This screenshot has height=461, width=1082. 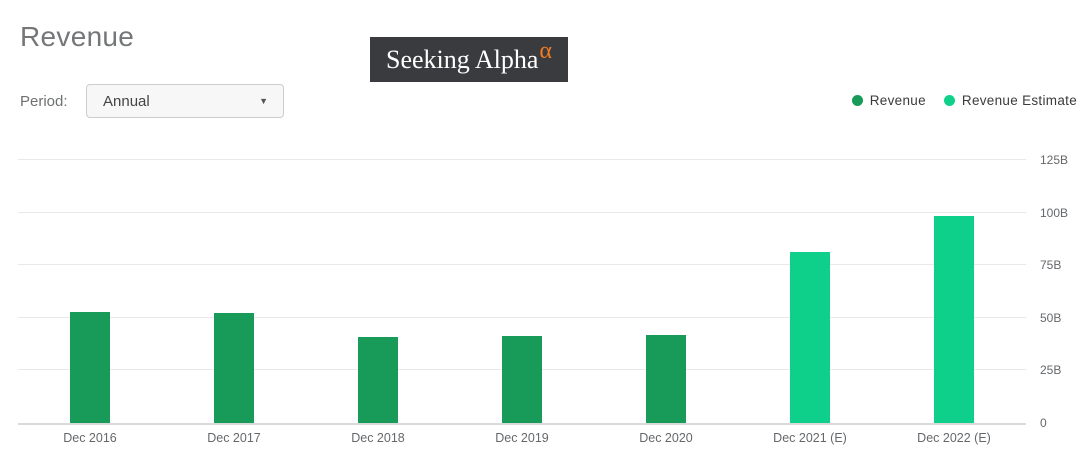 I want to click on legend-dot-revenue-icon, so click(x=857, y=100).